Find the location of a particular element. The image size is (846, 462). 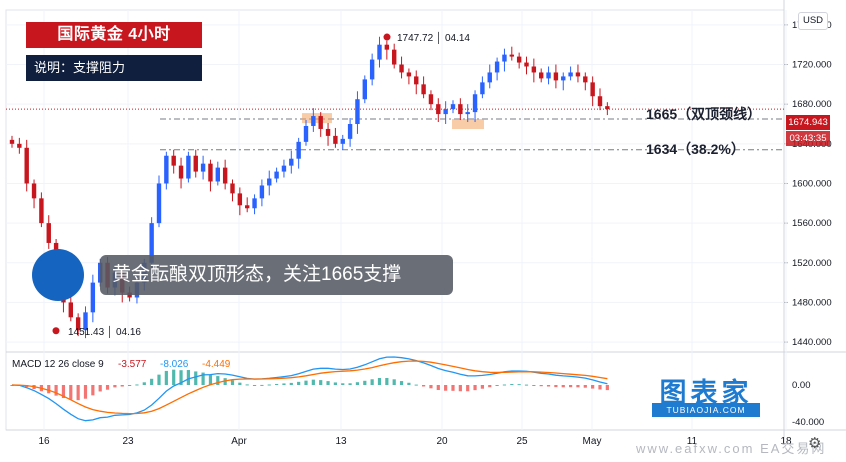

watermark: www.eafxw.com EA交易网 is located at coordinates (731, 448).